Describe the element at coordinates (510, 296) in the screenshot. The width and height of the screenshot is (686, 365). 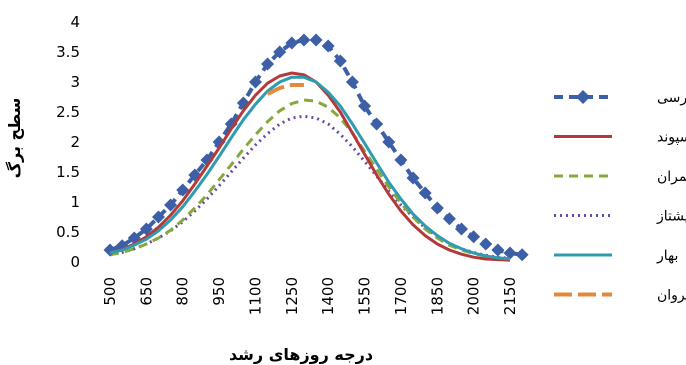
I see `x-tick-label: 2150` at that location.